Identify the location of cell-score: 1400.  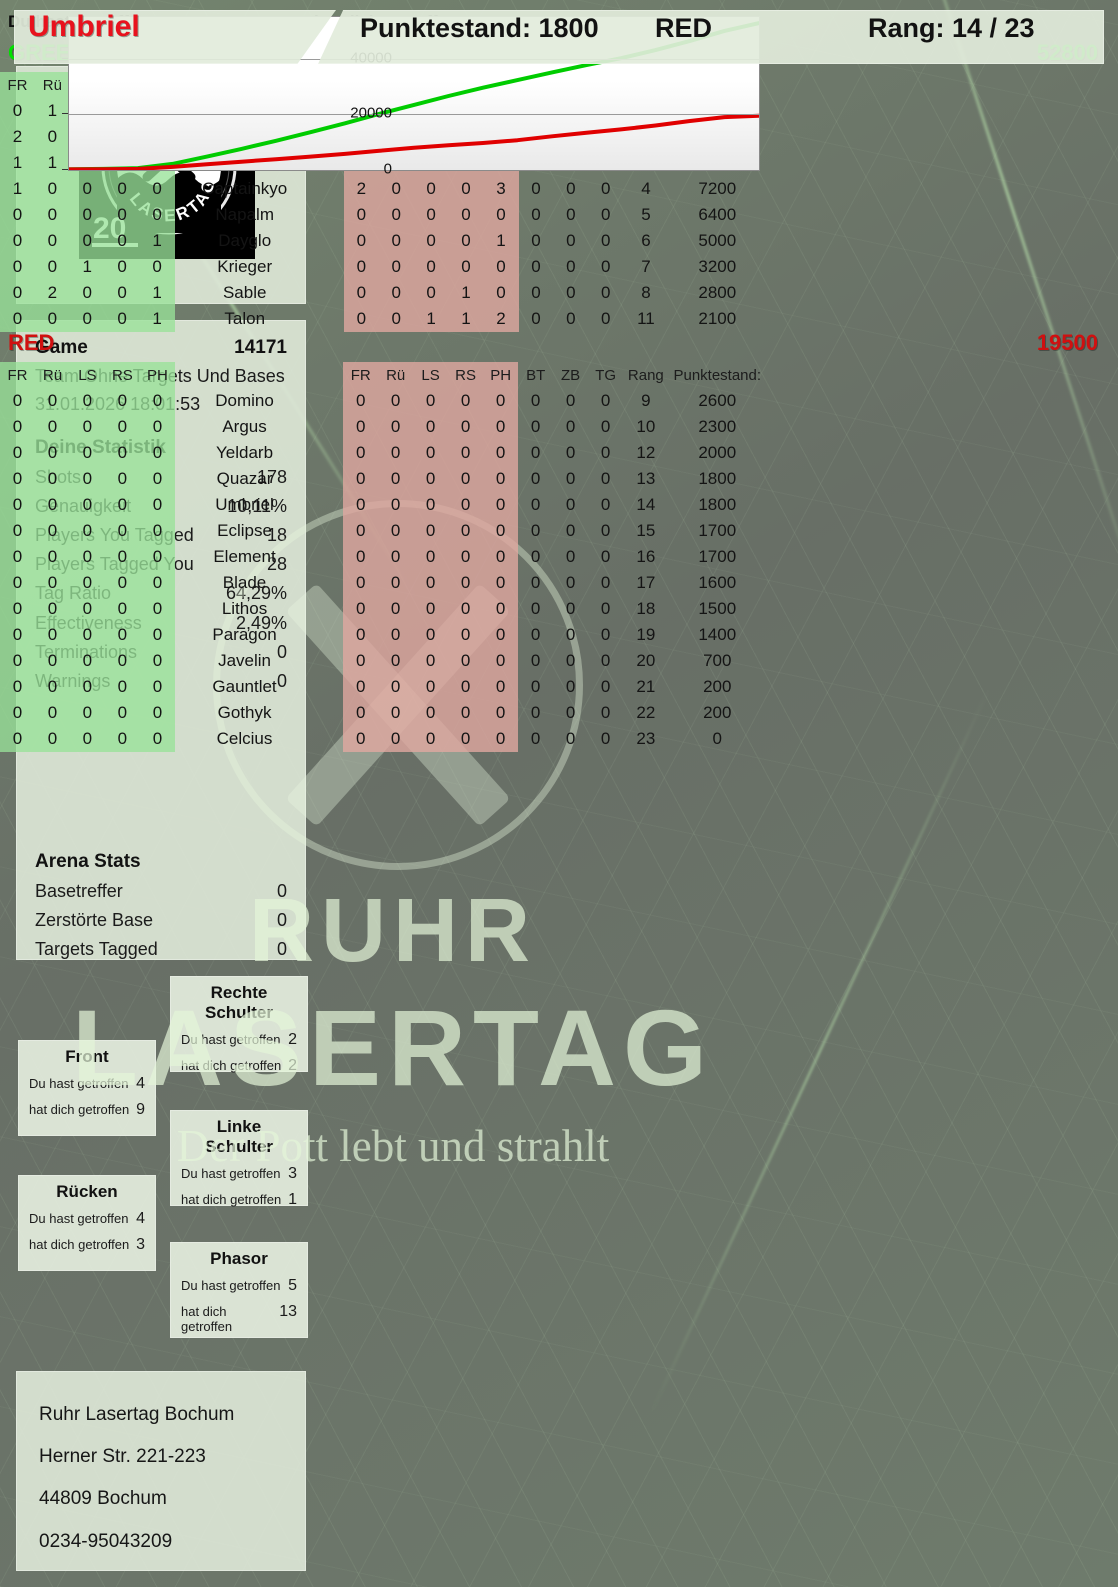
(717, 634).